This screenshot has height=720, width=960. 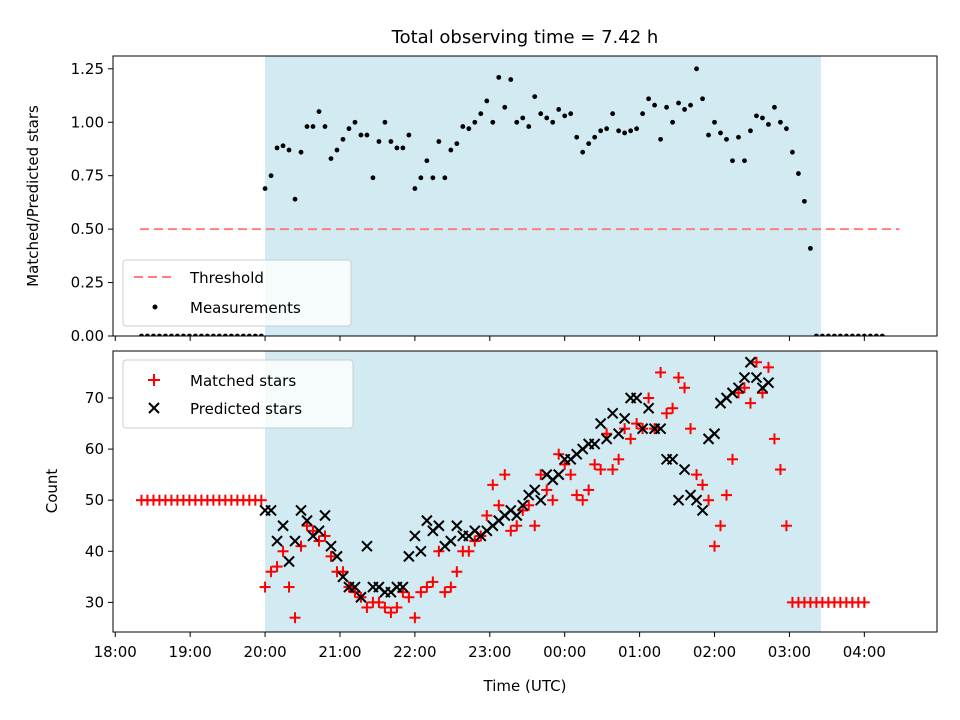 What do you see at coordinates (94, 398) in the screenshot?
I see `y-tick-label: 70` at bounding box center [94, 398].